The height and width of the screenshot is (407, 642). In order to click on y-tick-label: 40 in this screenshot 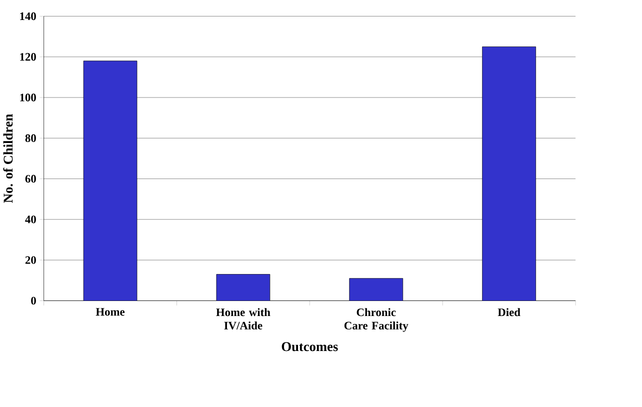, I will do `click(30, 220)`.